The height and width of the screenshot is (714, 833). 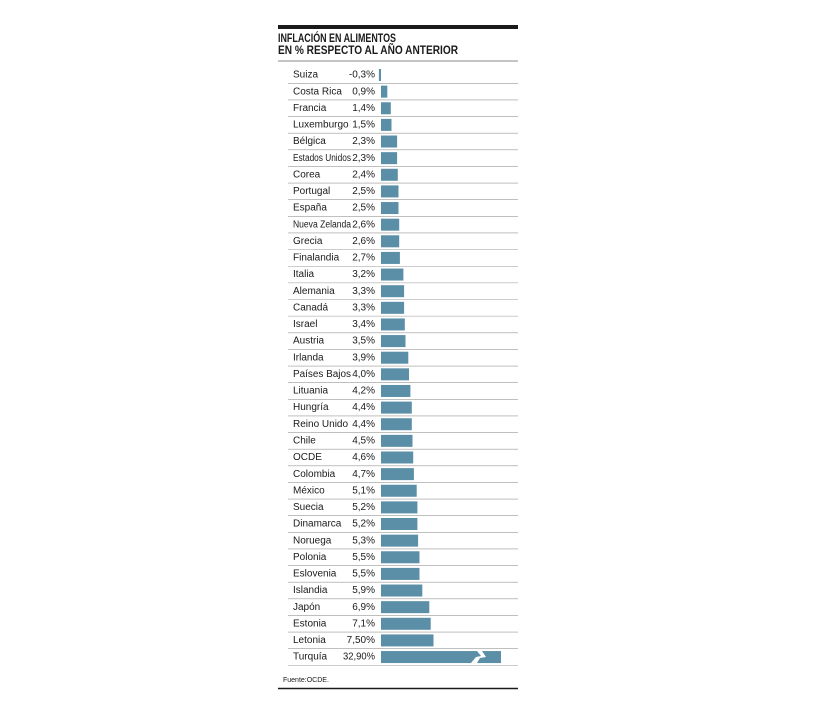 I want to click on category-label: Chile, so click(x=304, y=441).